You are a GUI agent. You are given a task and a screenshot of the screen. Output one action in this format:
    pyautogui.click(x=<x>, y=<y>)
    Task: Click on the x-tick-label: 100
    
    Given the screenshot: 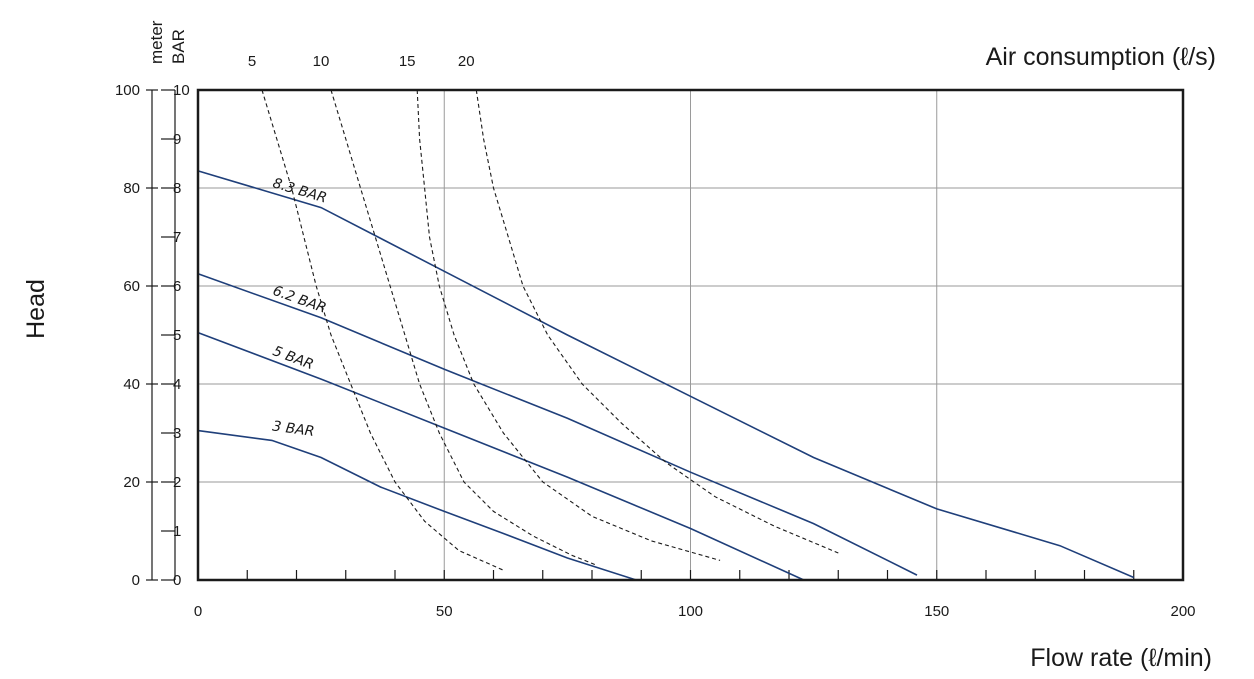 What is the action you would take?
    pyautogui.click(x=690, y=611)
    